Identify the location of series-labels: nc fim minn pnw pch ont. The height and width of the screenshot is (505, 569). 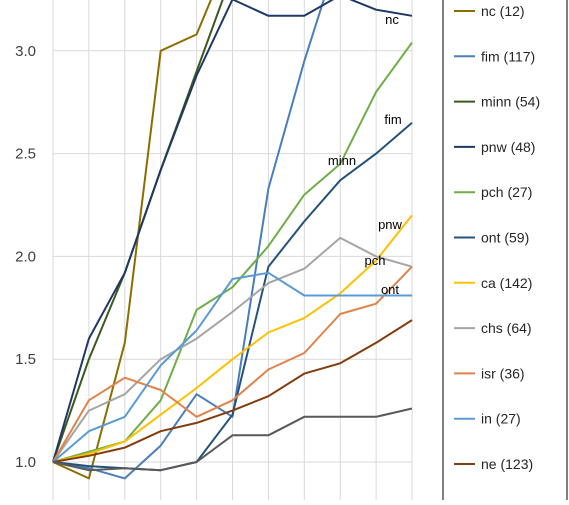
(365, 154).